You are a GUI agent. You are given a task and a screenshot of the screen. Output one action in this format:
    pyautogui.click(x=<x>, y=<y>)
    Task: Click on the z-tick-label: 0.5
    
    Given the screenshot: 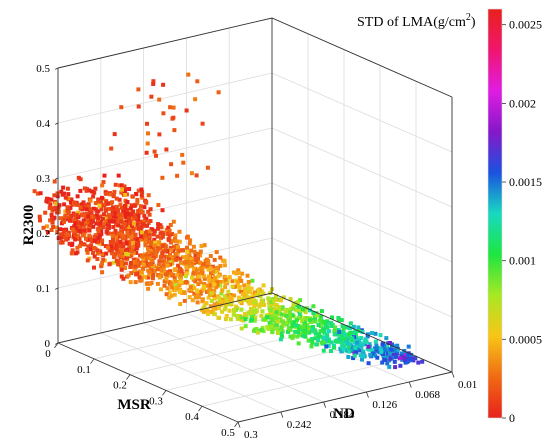 What is the action you would take?
    pyautogui.click(x=43, y=69)
    